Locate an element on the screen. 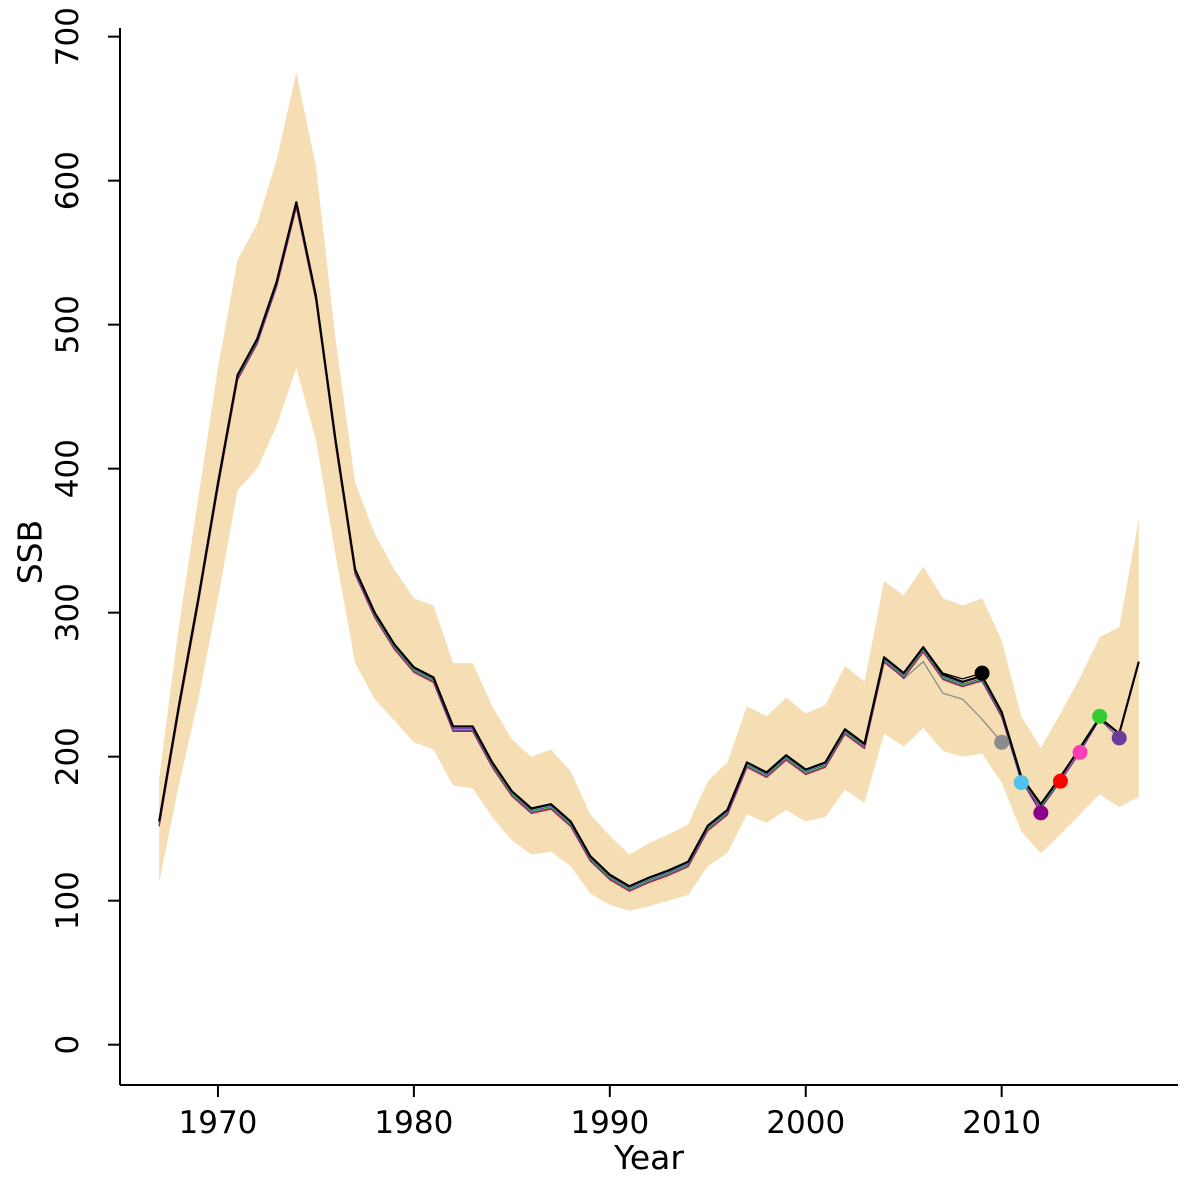 The image size is (1200, 1200). retro-terminal-dot-2010 is located at coordinates (1002, 742).